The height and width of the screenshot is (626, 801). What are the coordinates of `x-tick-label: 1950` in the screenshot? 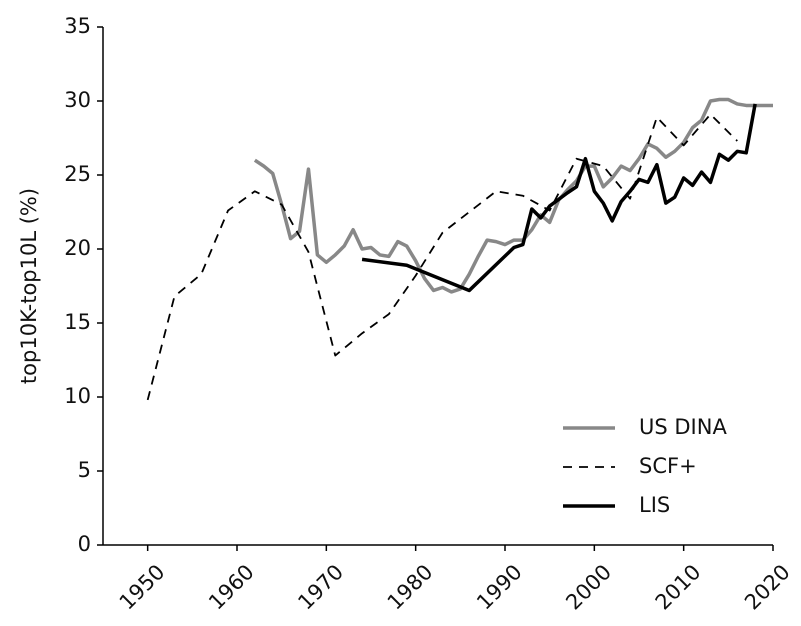 It's located at (142, 587).